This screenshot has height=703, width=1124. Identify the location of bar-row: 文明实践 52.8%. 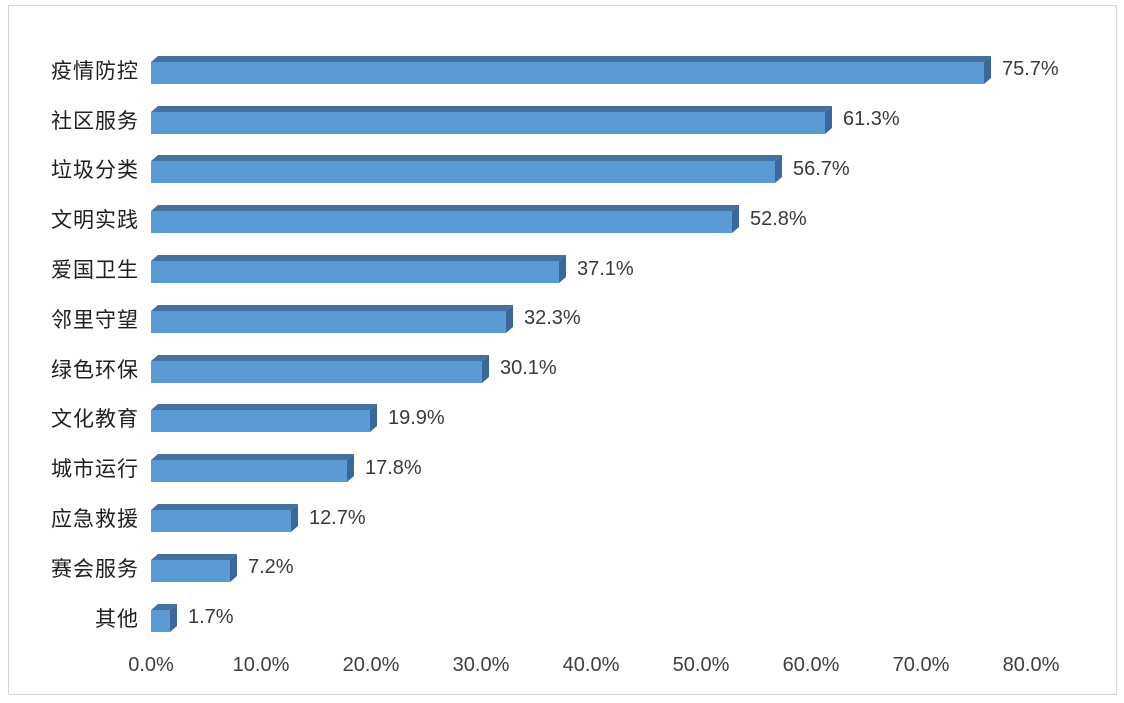
(562, 219).